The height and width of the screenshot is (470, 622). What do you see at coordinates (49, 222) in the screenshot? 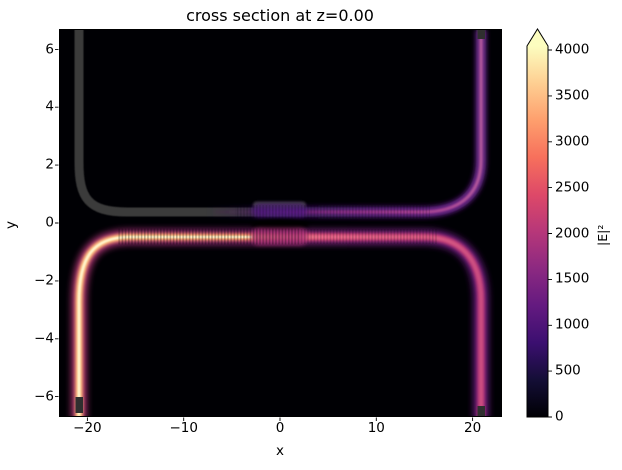
I see `y-tick-label: 0` at bounding box center [49, 222].